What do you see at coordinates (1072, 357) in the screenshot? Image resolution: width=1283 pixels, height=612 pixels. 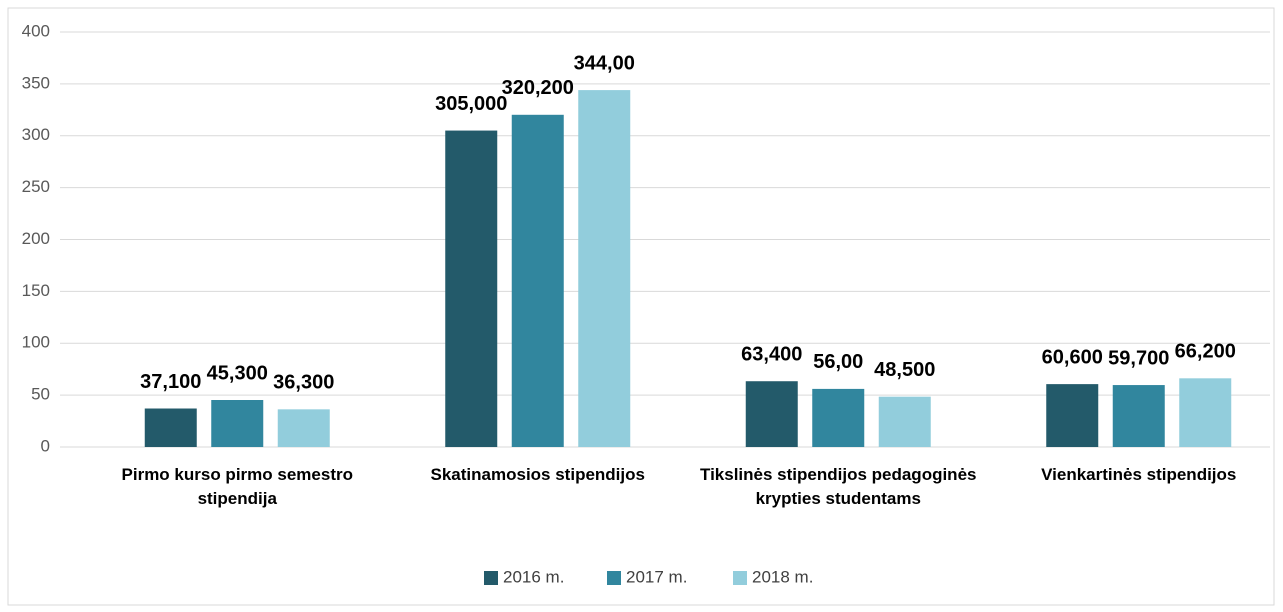 I see `data-label: 60,600` at bounding box center [1072, 357].